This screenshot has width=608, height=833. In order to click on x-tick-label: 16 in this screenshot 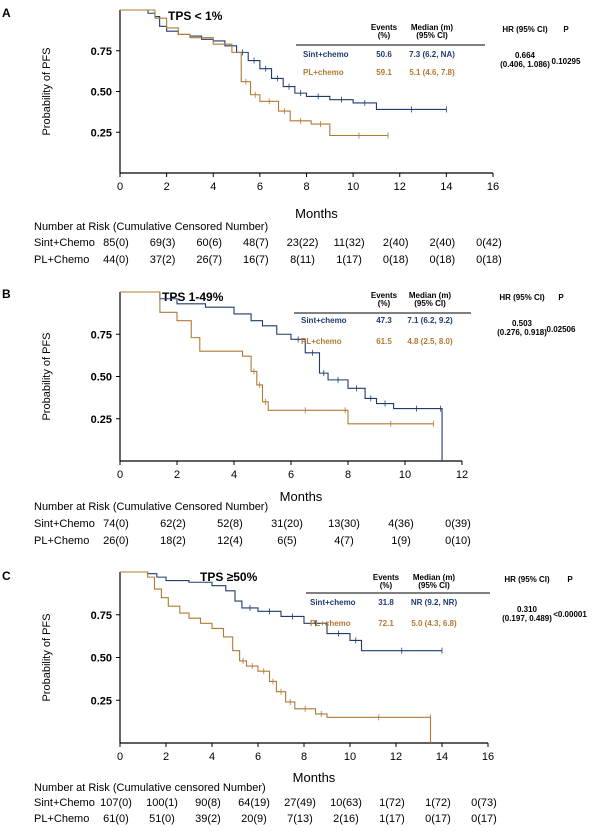, I will do `click(488, 757)`.